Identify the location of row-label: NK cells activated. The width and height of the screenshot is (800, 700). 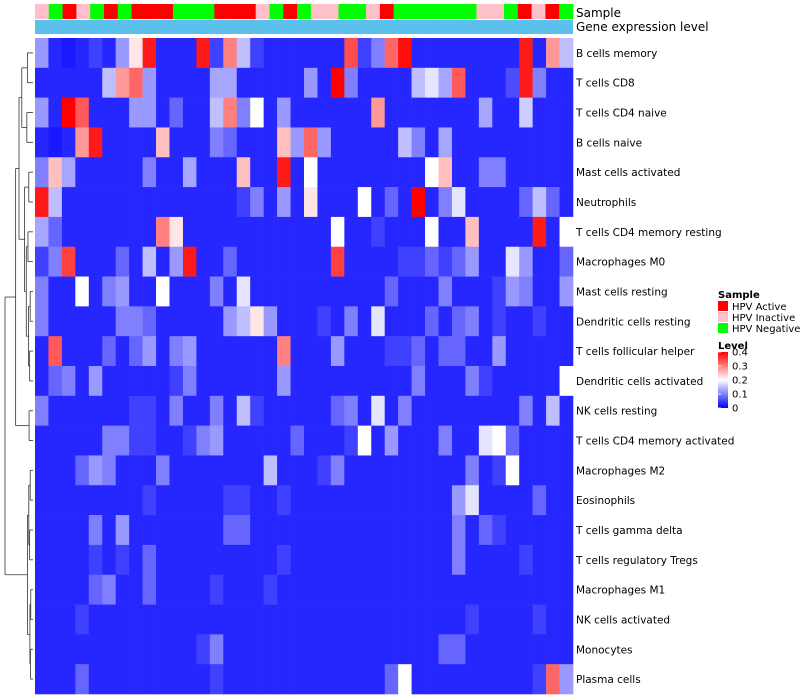
(623, 621).